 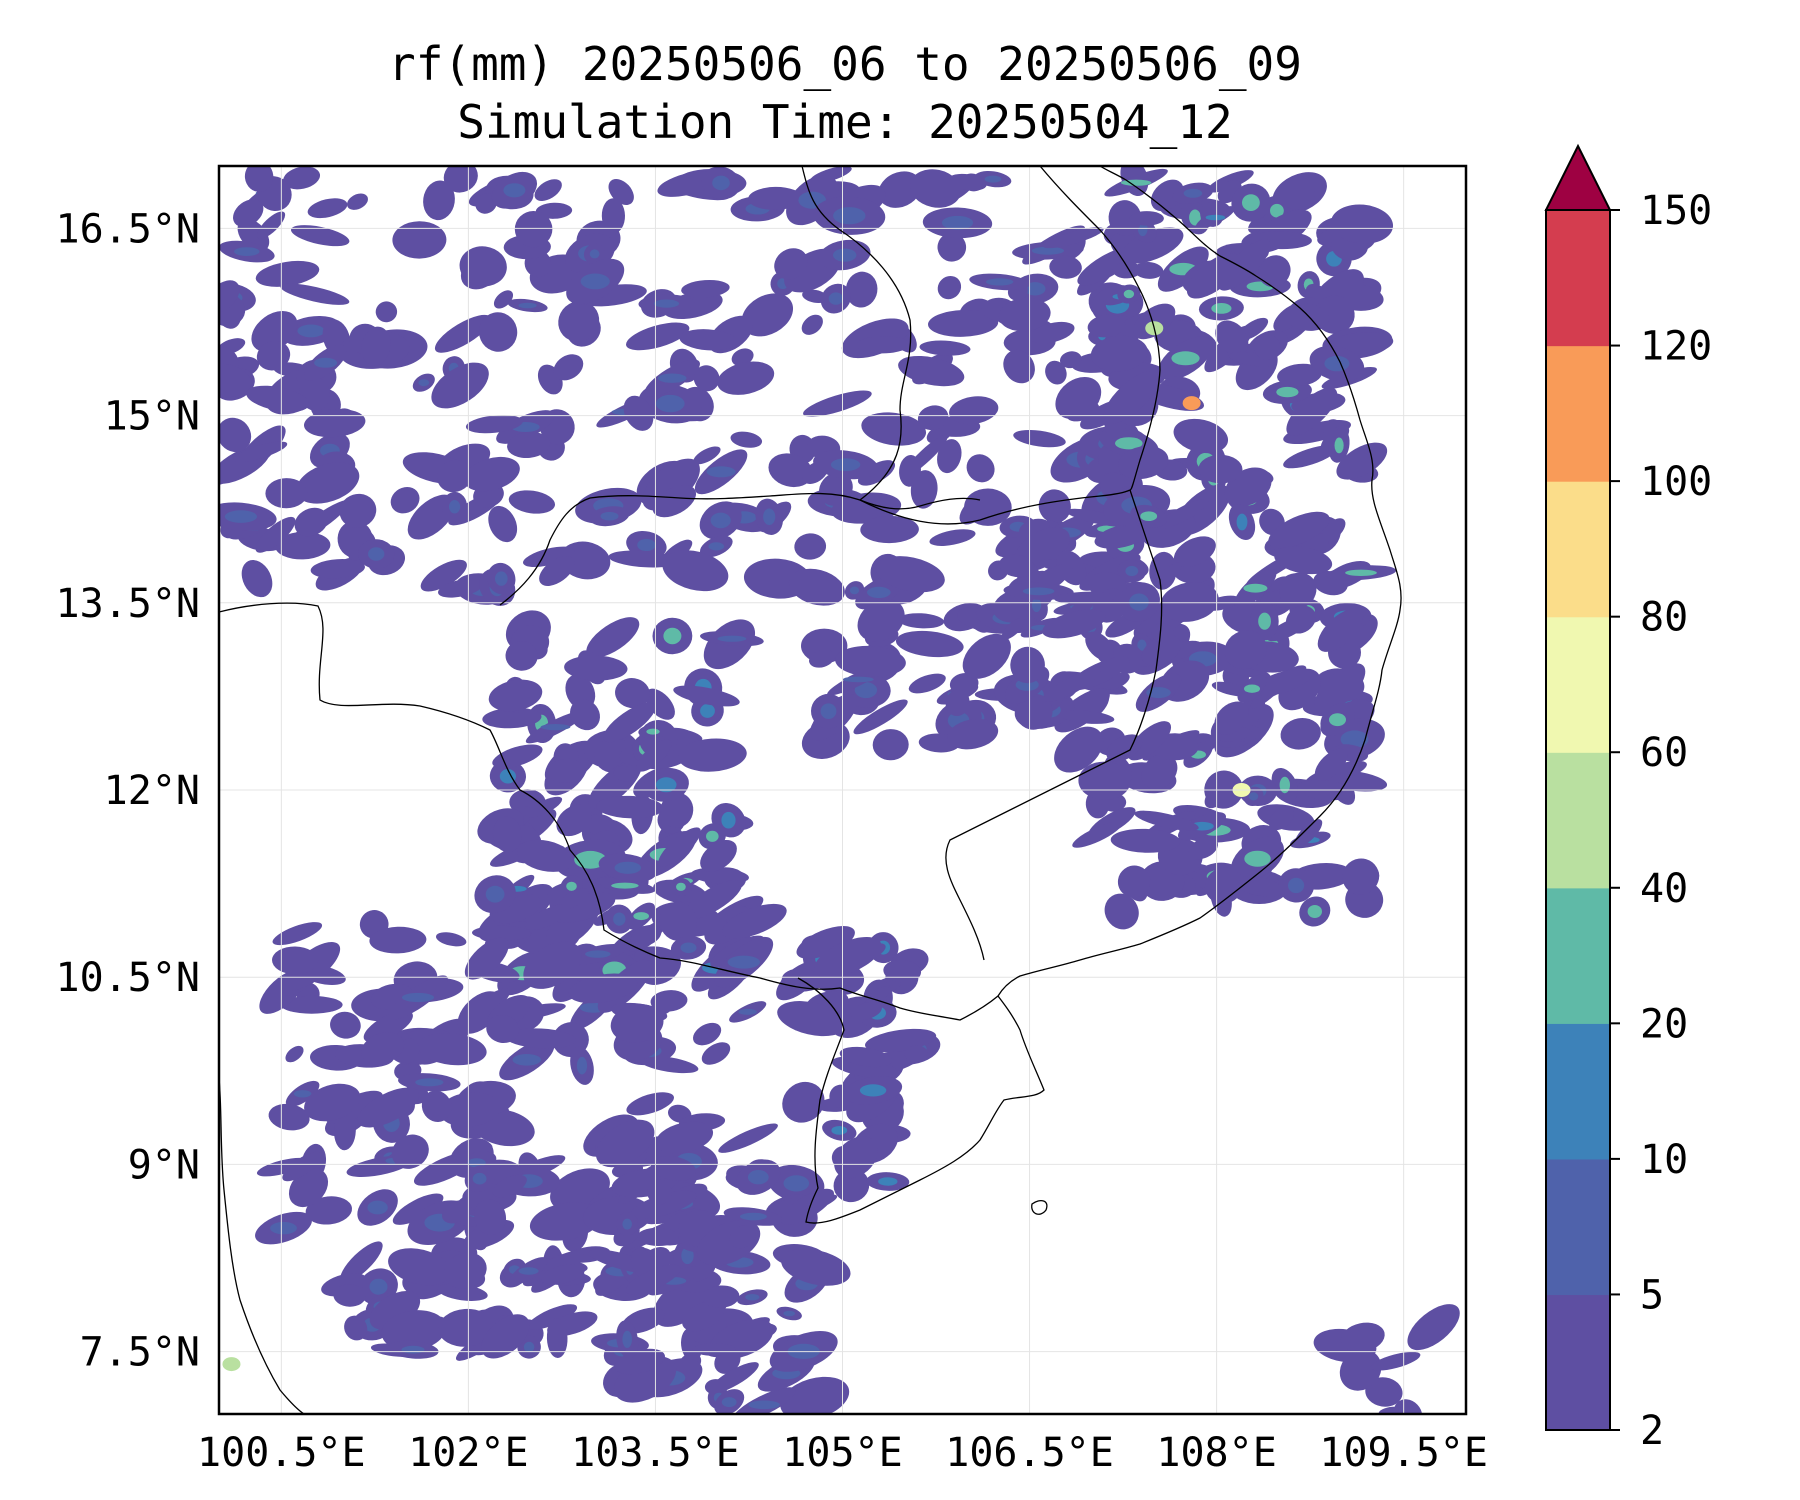 What do you see at coordinates (845, 64) in the screenshot?
I see `map-title: rf(mm) 20250506_06 to 20250506_09` at bounding box center [845, 64].